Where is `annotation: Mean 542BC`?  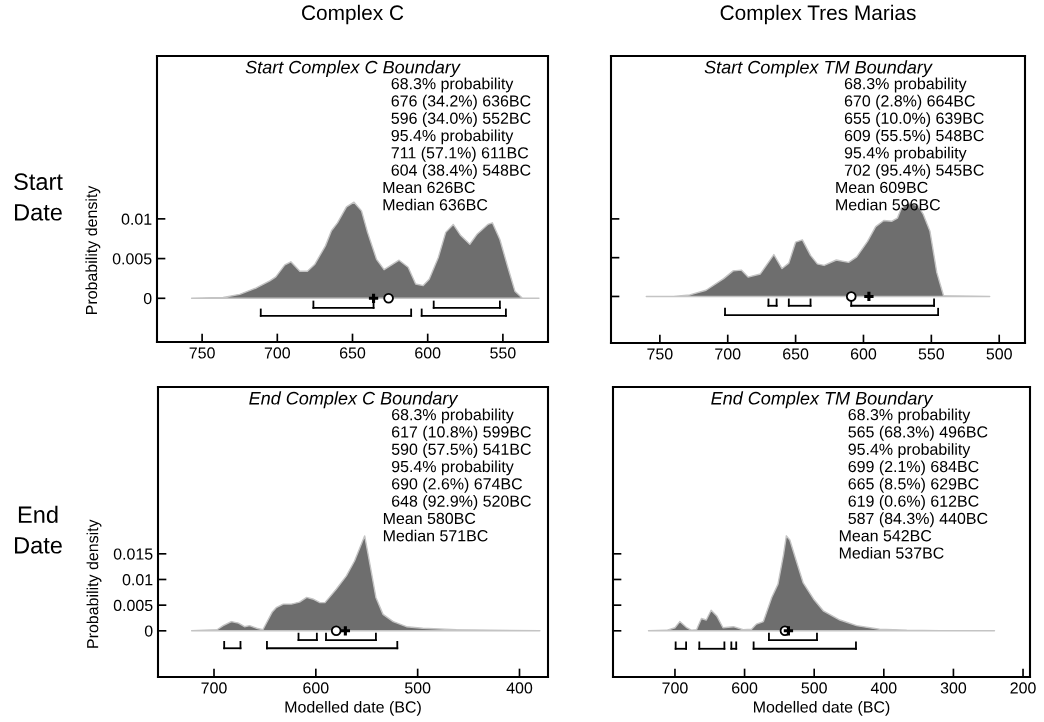
annotation: Mean 542BC is located at coordinates (885, 536).